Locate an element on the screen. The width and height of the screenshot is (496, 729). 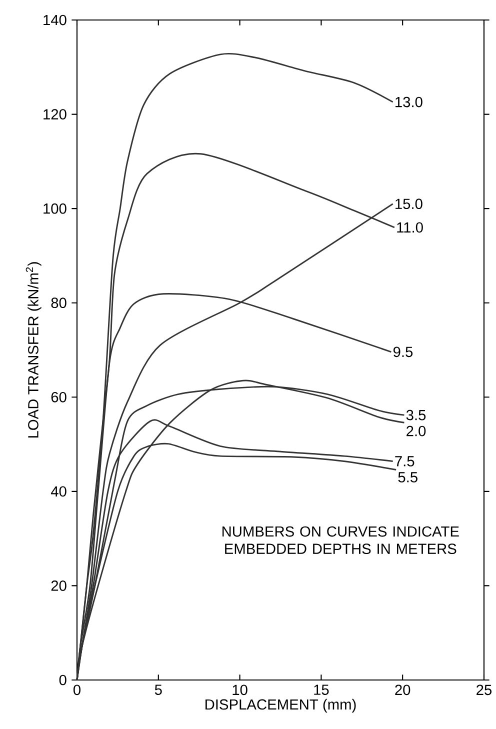
series-label: 5.5 is located at coordinates (408, 477).